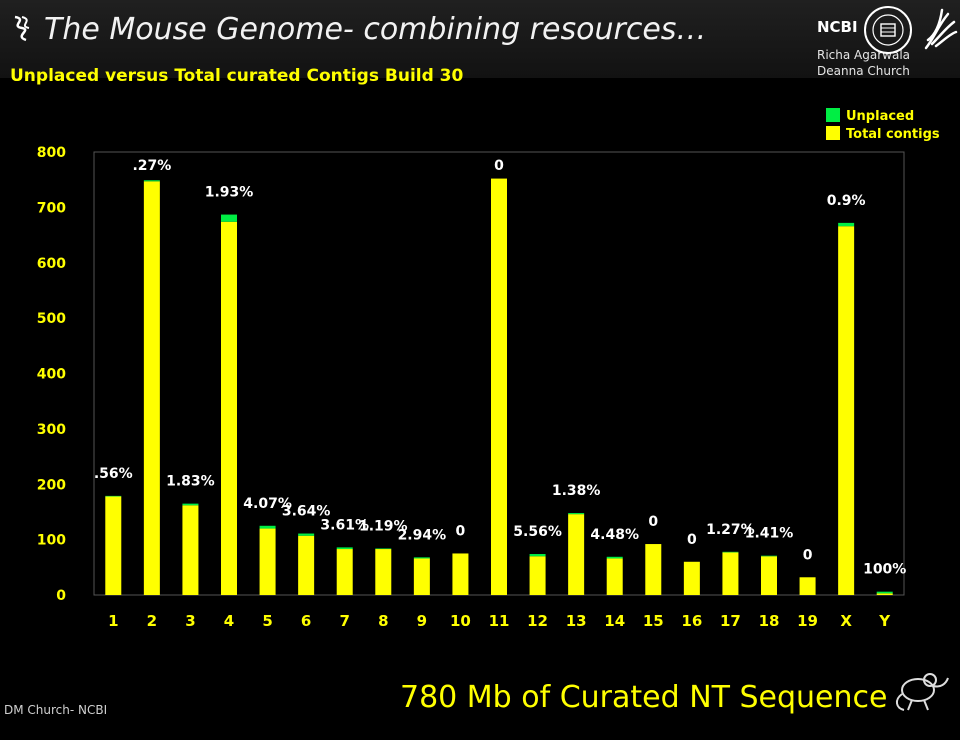 The image size is (960, 740). I want to click on header-band, so click(480, 39).